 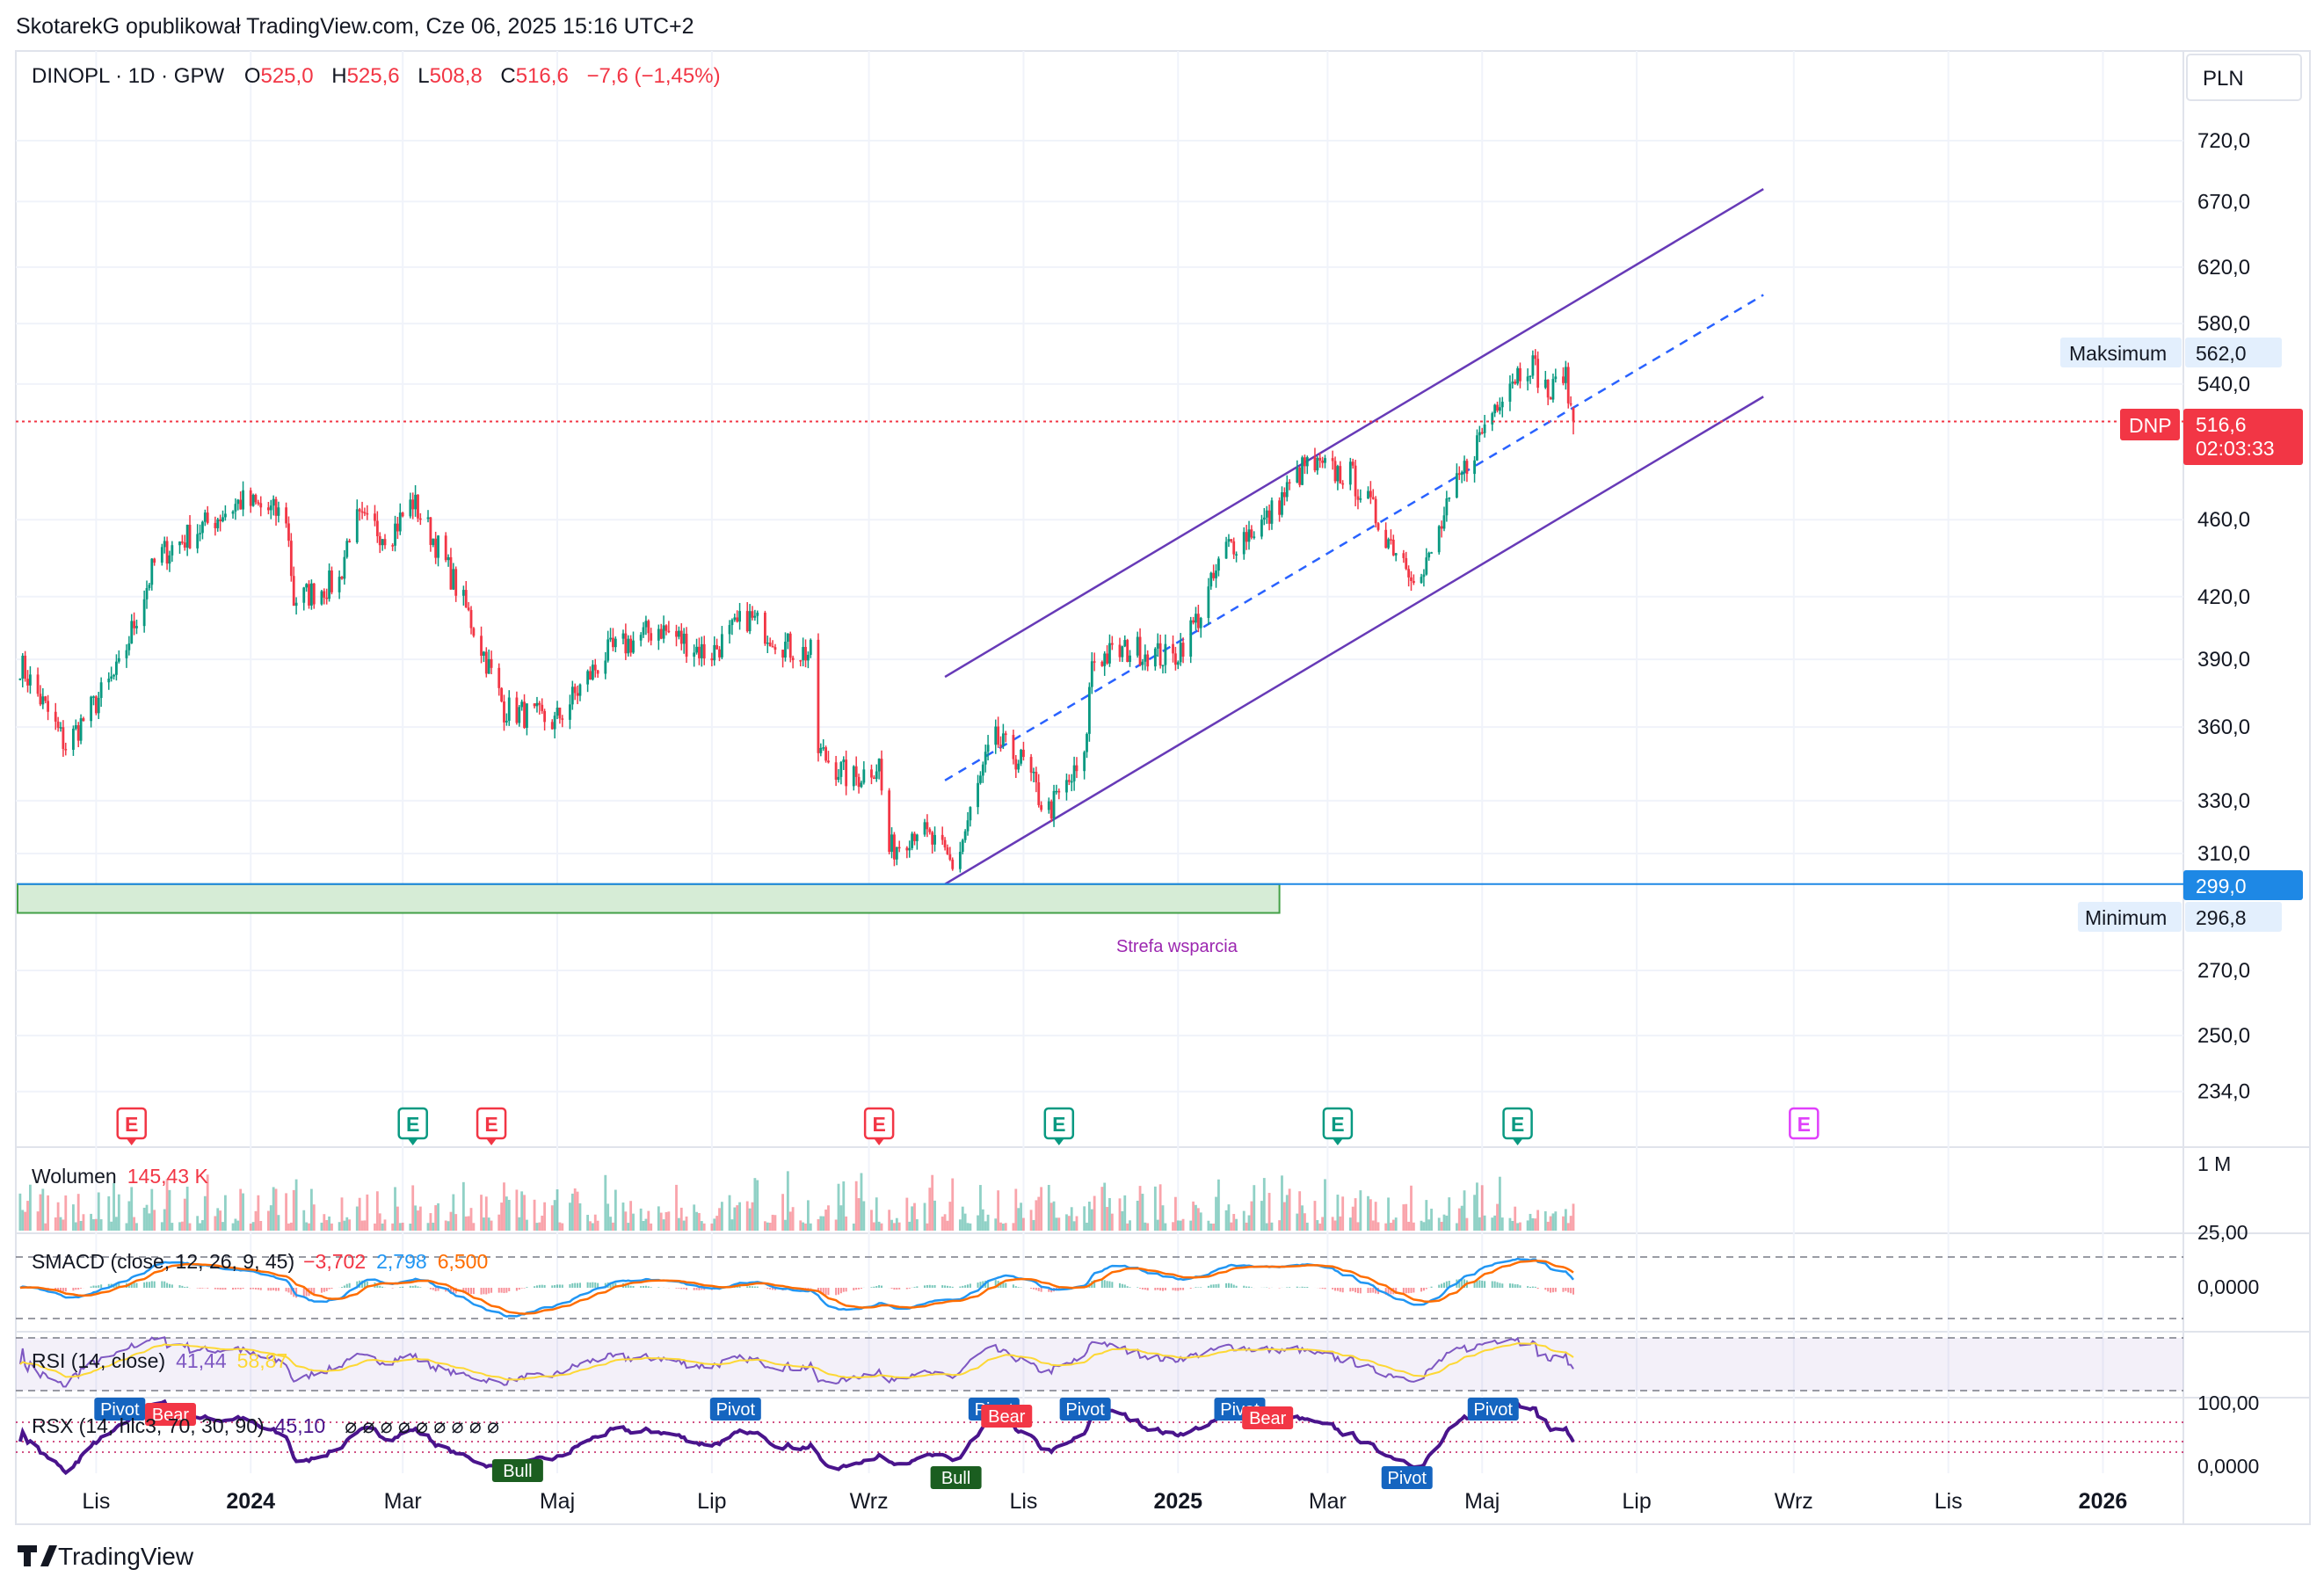 What do you see at coordinates (120, 1410) in the screenshot?
I see `rsx-tag-label: Pivot` at bounding box center [120, 1410].